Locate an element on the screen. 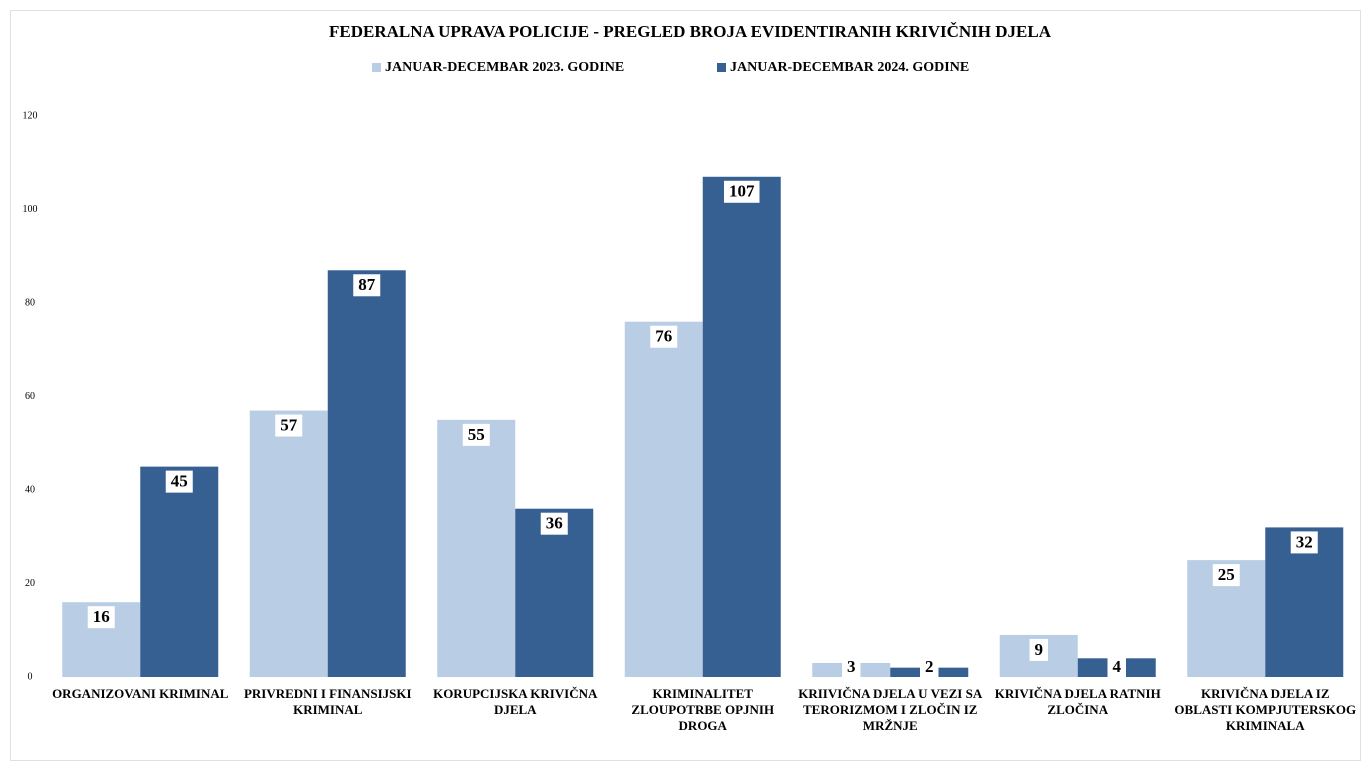 This screenshot has width=1366, height=763. x-tick-label: KRIMINALITET ZLOUPOTRBE OPJNIH DROGA is located at coordinates (703, 709).